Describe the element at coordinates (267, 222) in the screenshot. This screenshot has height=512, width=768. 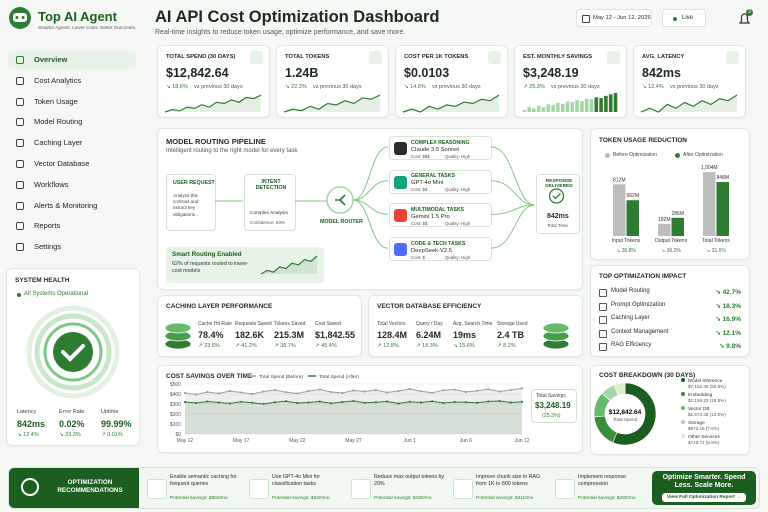
I see `box-text: Confidence: 93%` at that location.